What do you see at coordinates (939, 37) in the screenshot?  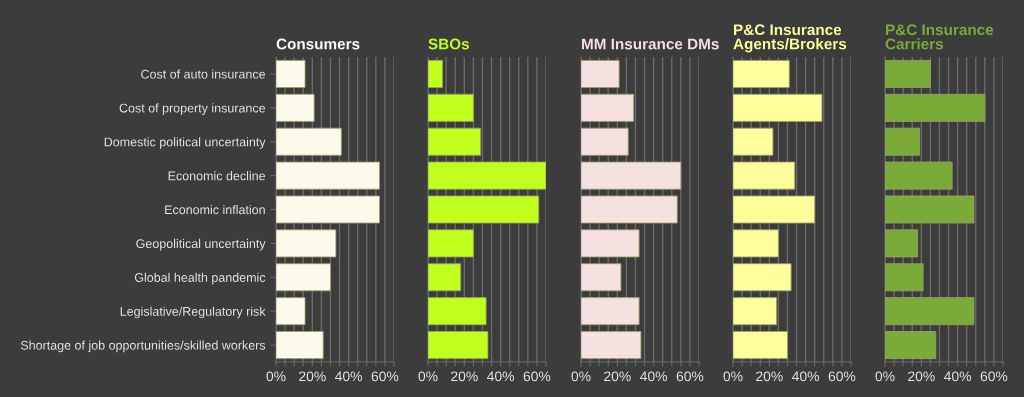 I see `chart-title: P&C Insurance Carriers` at bounding box center [939, 37].